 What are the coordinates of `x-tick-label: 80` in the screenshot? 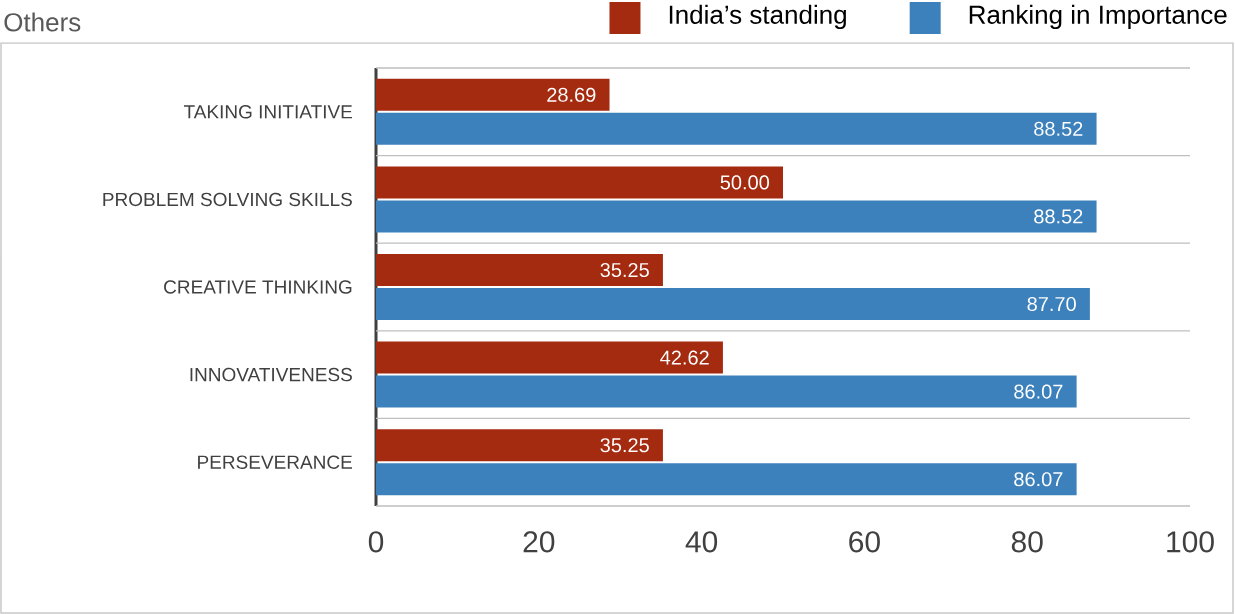 It's located at (1027, 542).